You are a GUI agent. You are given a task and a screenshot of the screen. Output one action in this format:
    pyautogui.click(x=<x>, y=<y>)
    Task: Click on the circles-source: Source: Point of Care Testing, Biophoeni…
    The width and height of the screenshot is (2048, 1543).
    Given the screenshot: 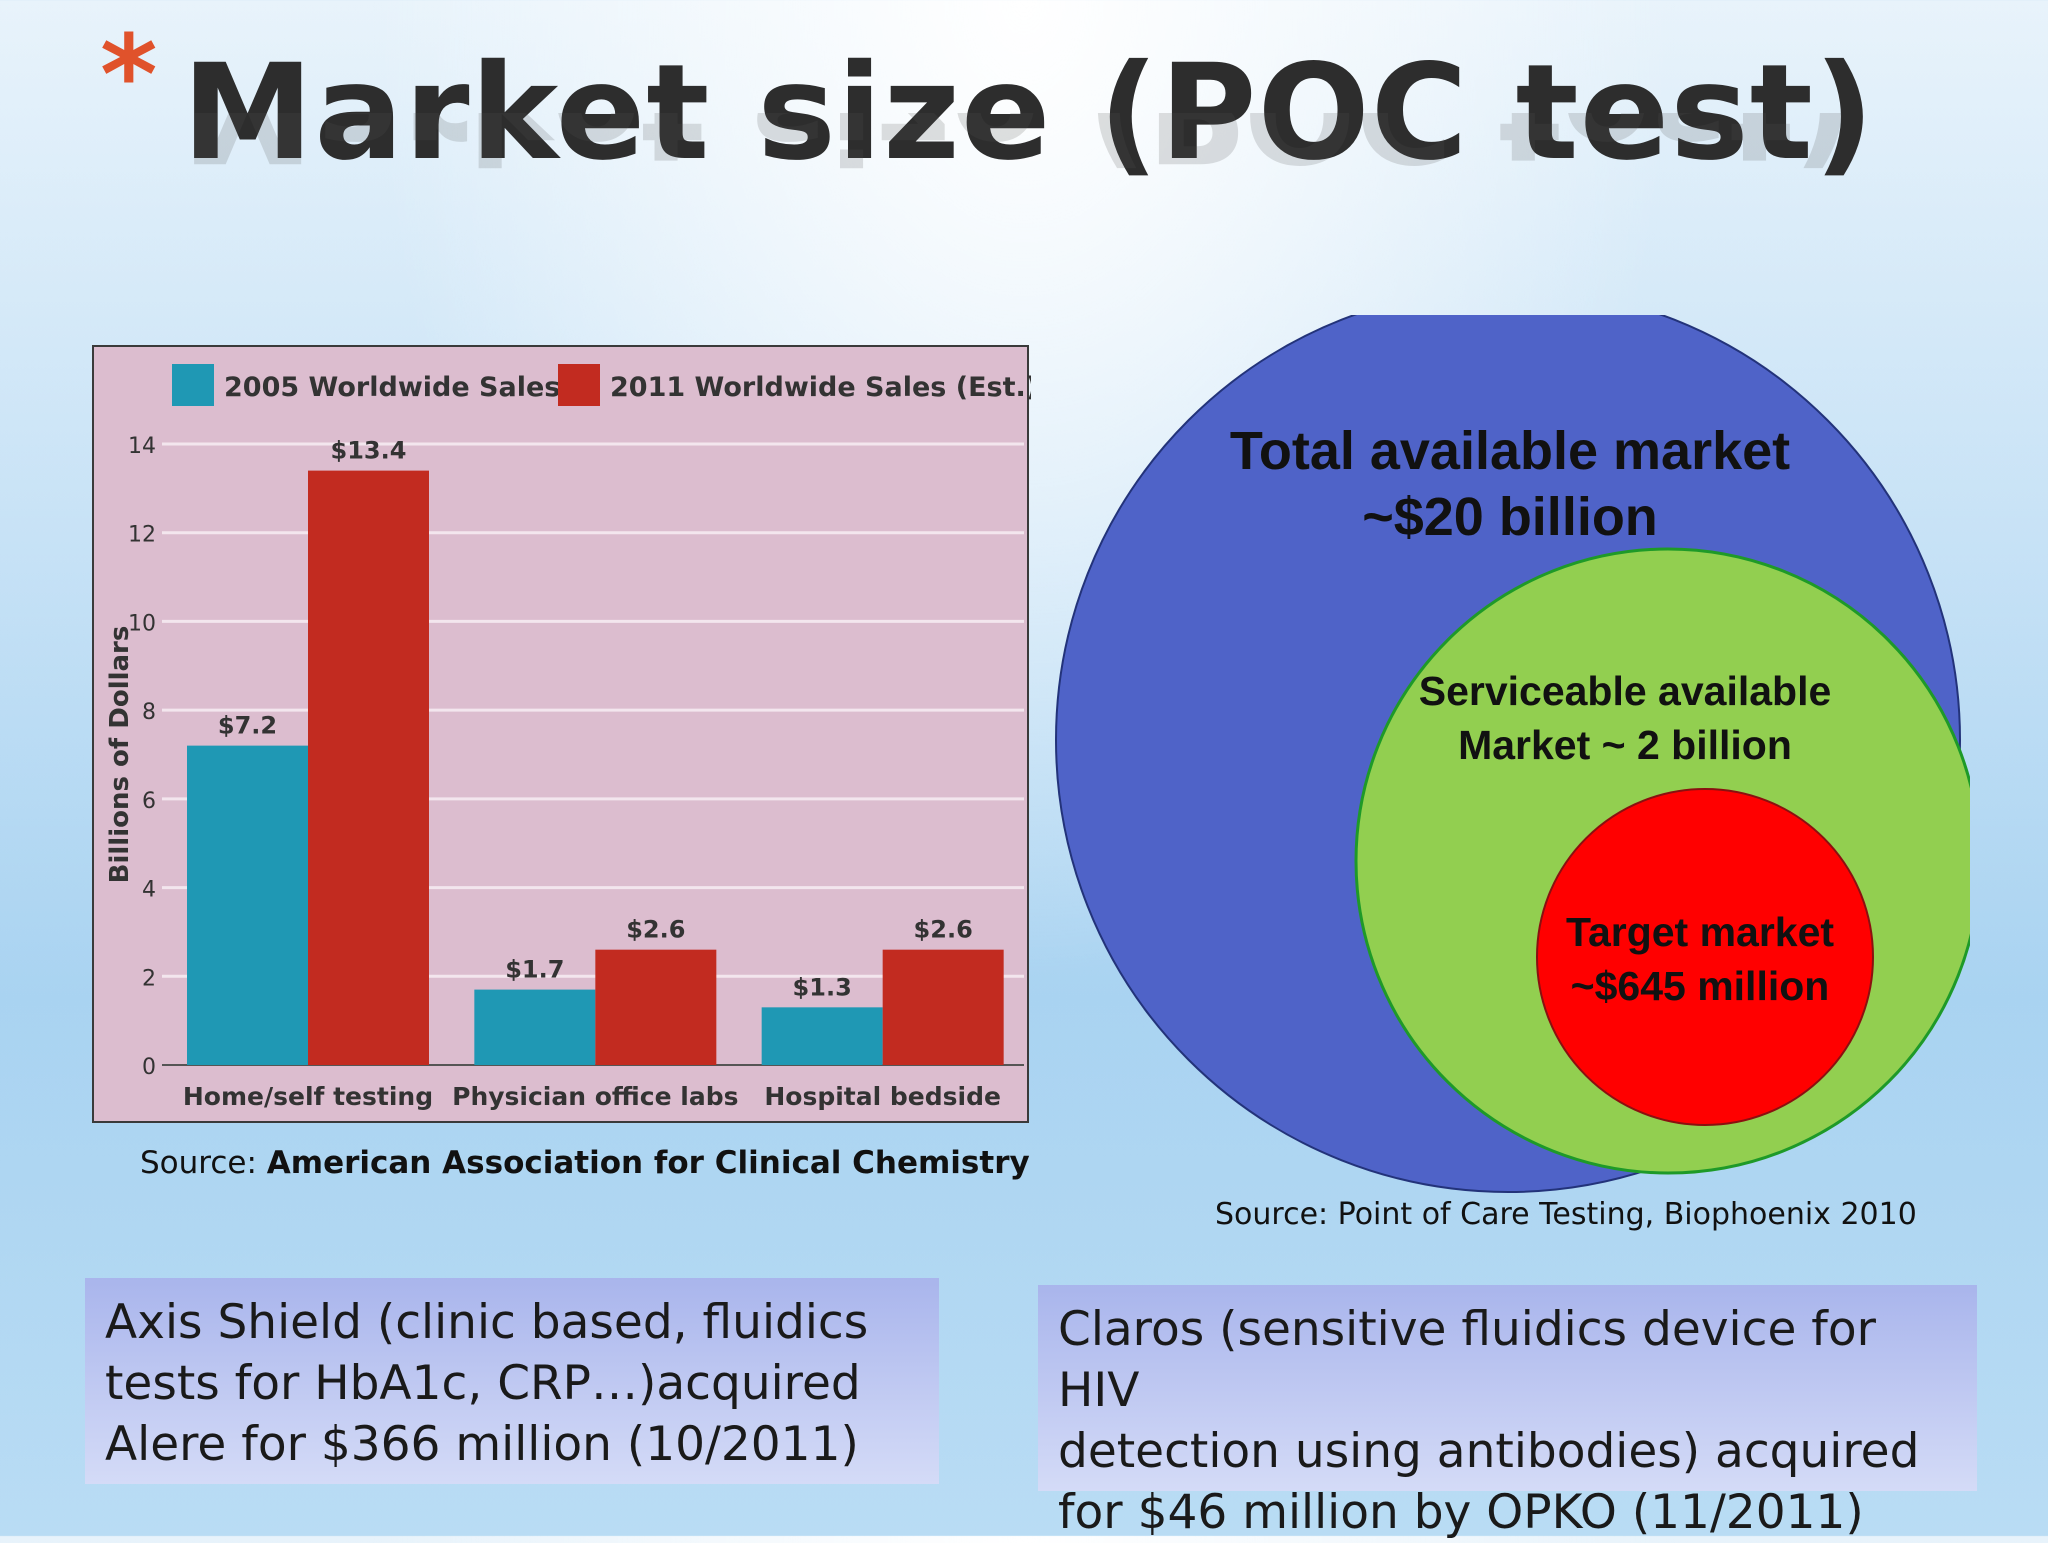 What is the action you would take?
    pyautogui.click(x=1566, y=1214)
    